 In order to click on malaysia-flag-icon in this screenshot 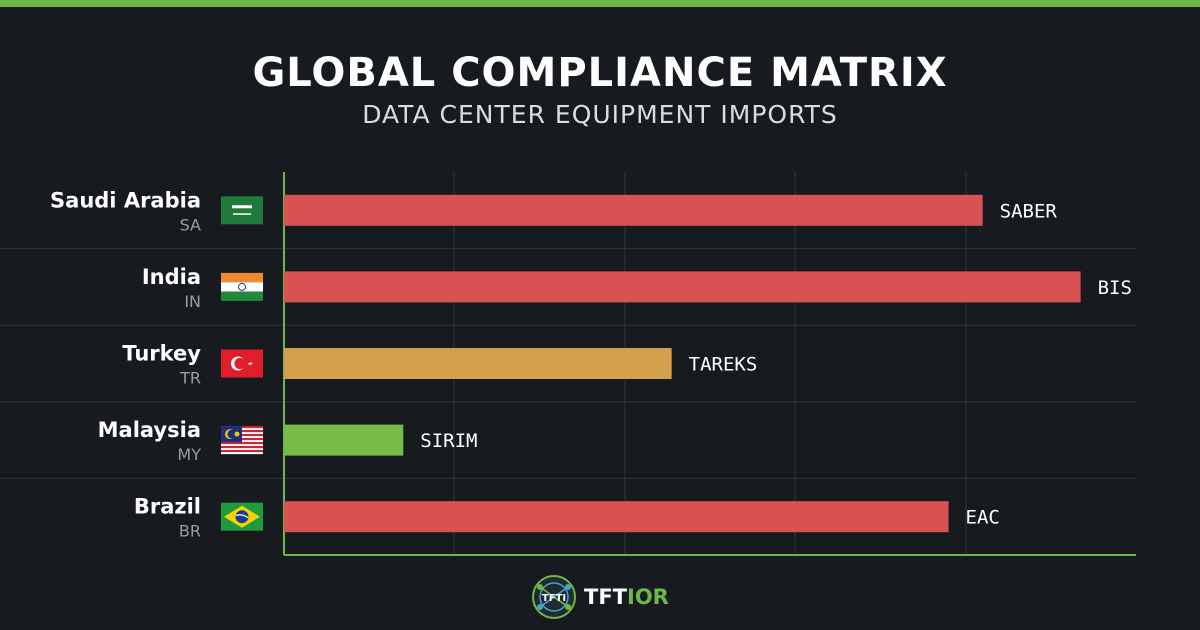, I will do `click(242, 440)`.